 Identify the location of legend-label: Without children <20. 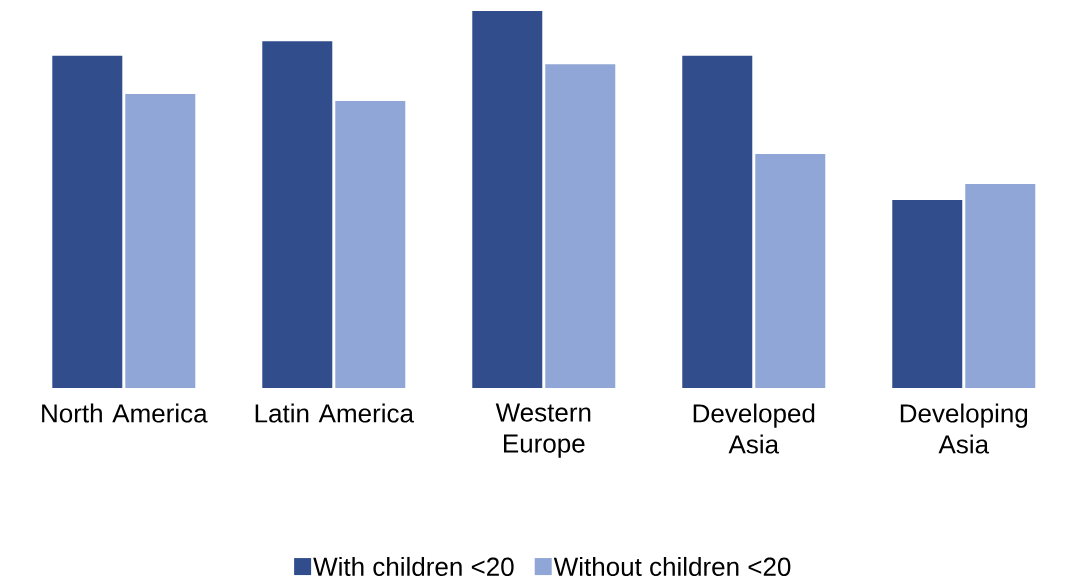
(672, 566).